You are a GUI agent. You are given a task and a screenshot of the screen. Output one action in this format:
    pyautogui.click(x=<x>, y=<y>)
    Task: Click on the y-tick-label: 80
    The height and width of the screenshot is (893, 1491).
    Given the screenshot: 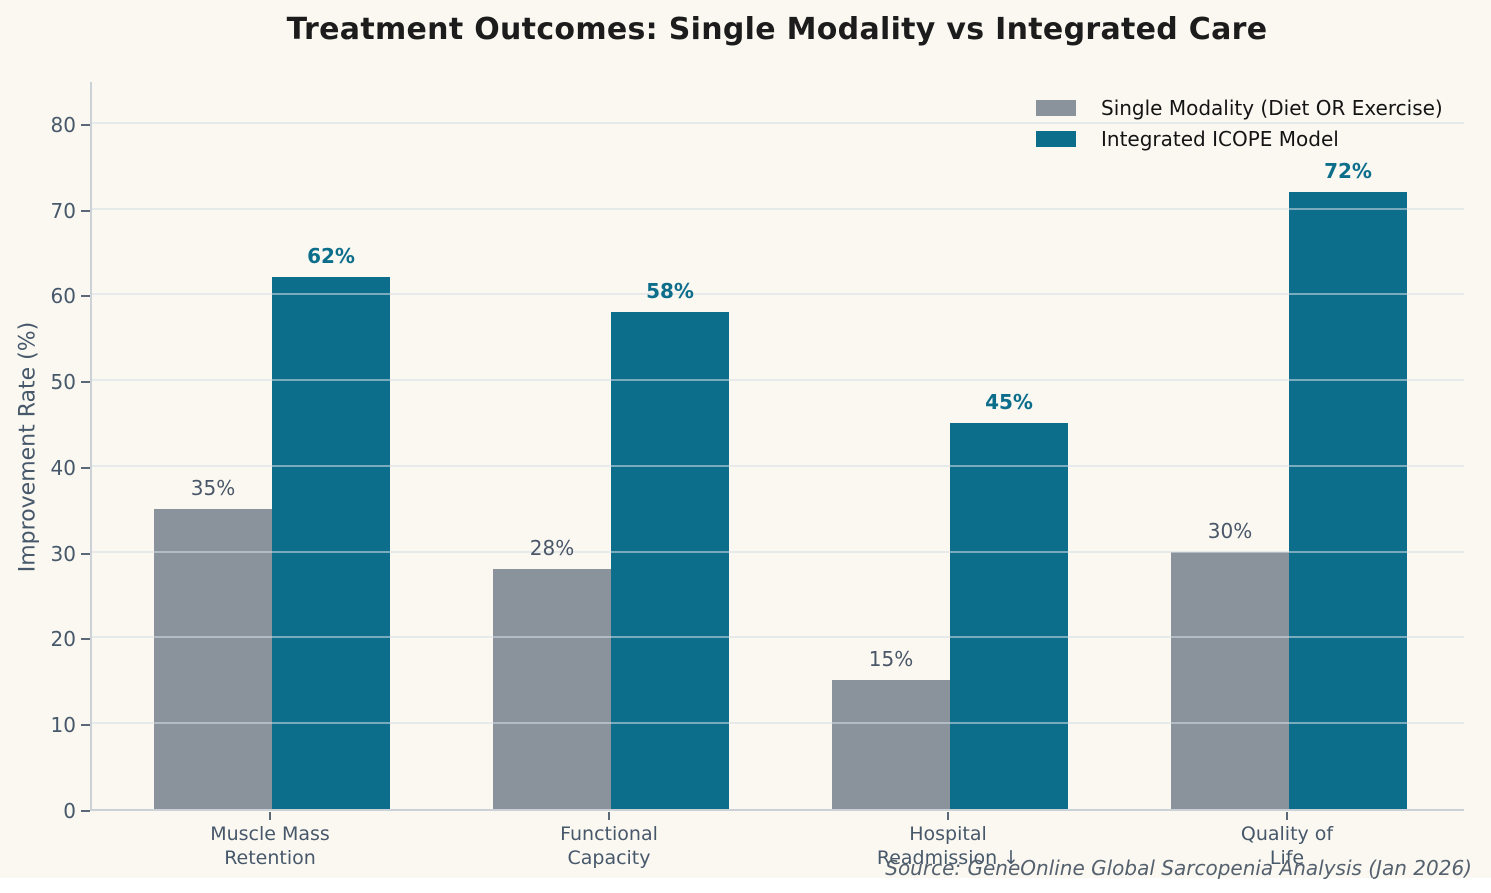 What is the action you would take?
    pyautogui.click(x=63, y=124)
    